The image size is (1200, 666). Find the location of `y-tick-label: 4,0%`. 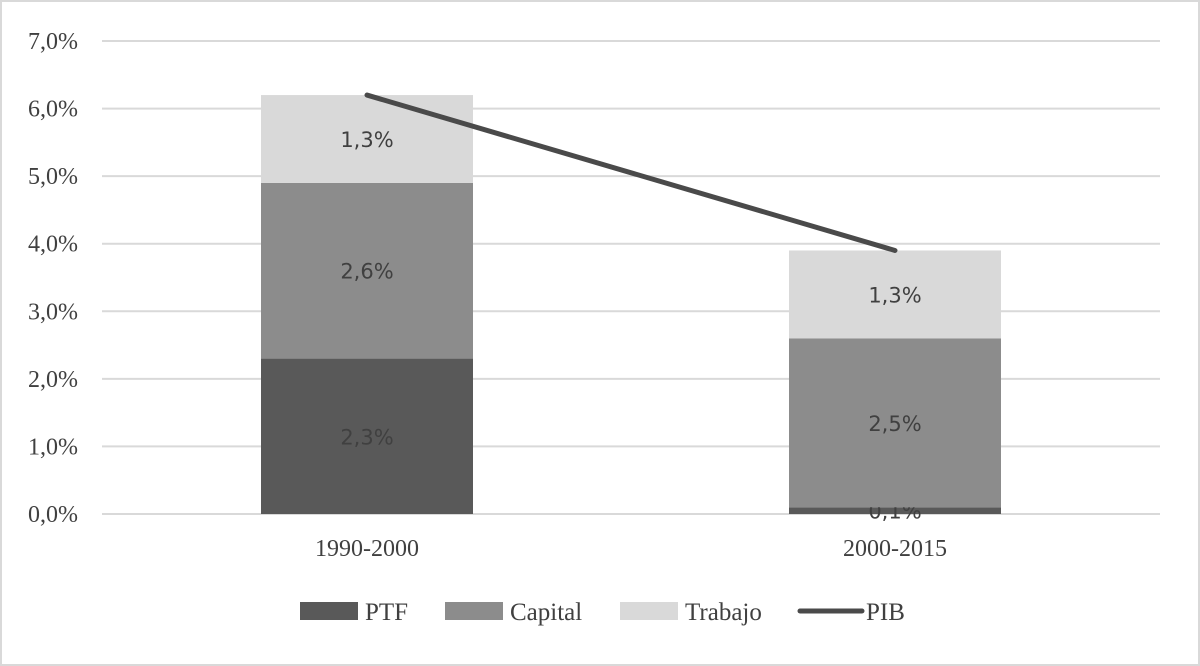

y-tick-label: 4,0% is located at coordinates (53, 245).